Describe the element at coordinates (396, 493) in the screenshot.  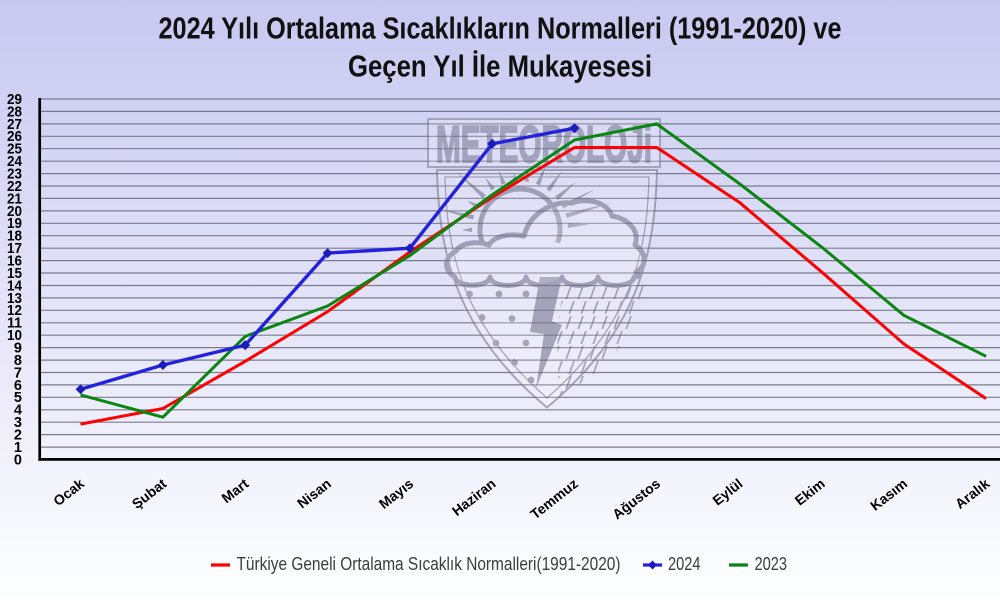
I see `svg-text: Mayıs` at that location.